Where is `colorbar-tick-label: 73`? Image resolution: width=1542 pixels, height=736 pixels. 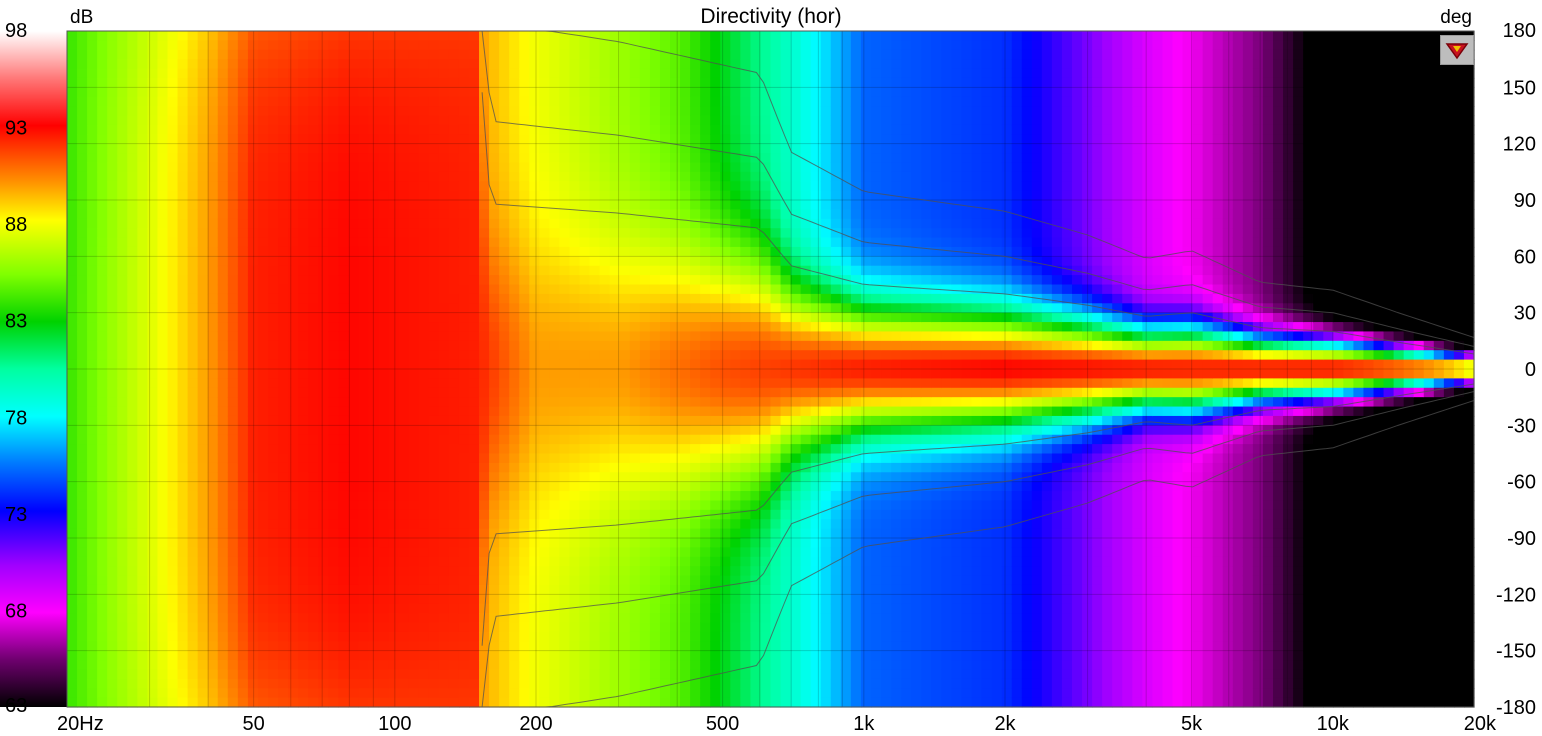
colorbar-tick-label: 73 is located at coordinates (16, 515).